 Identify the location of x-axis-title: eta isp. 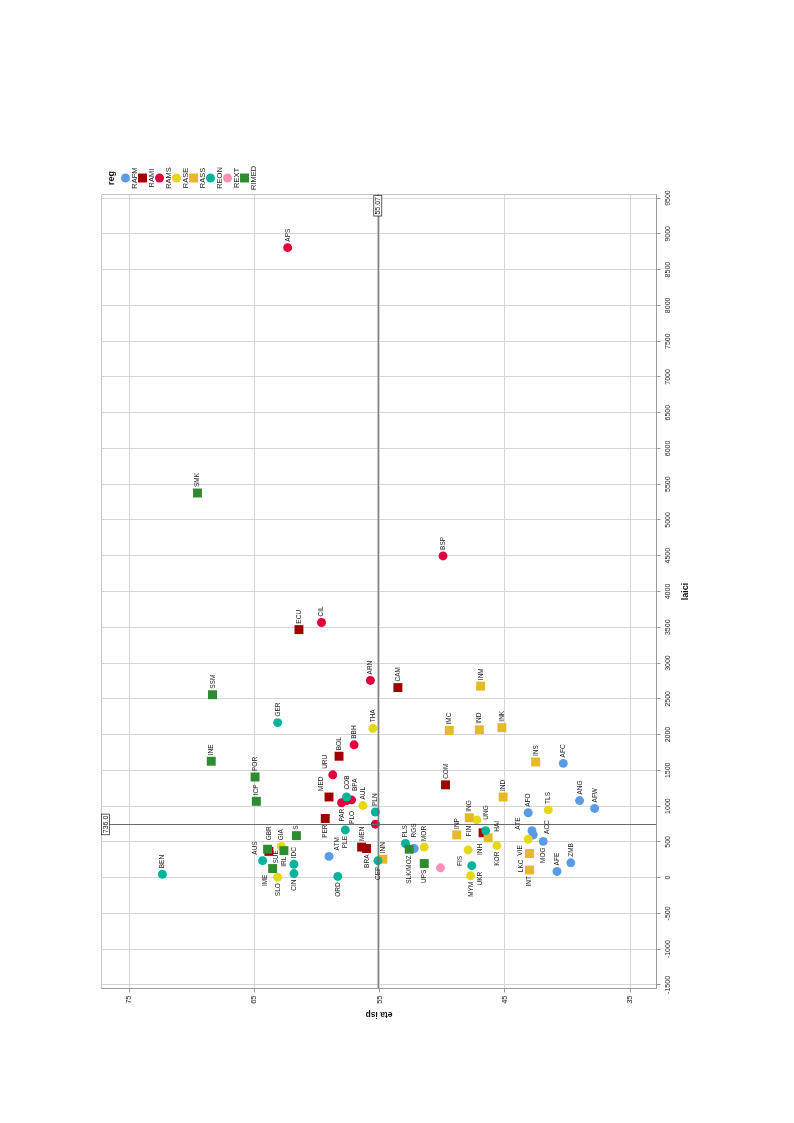
(379, 1014).